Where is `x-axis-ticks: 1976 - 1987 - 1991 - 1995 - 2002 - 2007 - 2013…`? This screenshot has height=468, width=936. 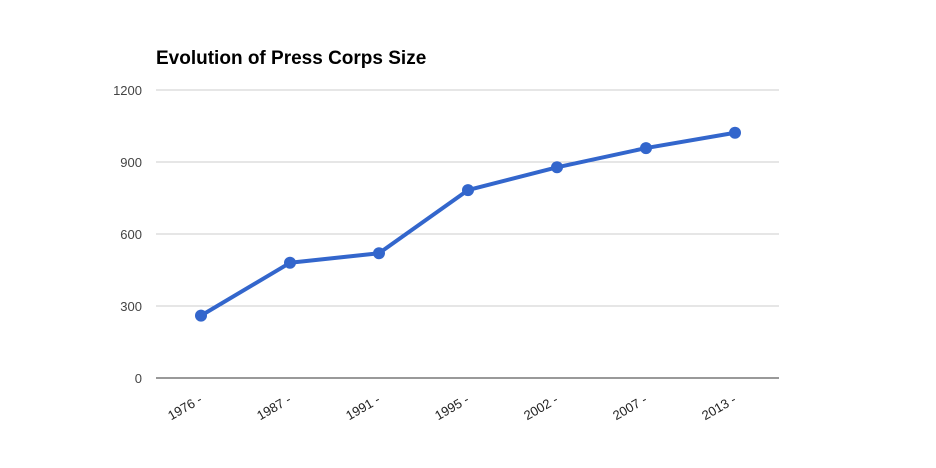 x-axis-ticks: 1976 - 1987 - 1991 - 1995 - 2002 - 2007 - 2013… is located at coordinates (451, 407).